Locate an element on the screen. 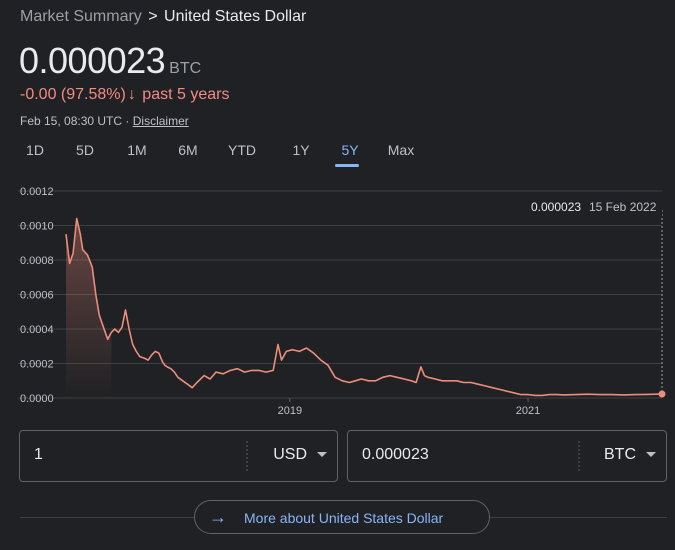 This screenshot has height=550, width=675. tab-1y: 1Y is located at coordinates (301, 150).